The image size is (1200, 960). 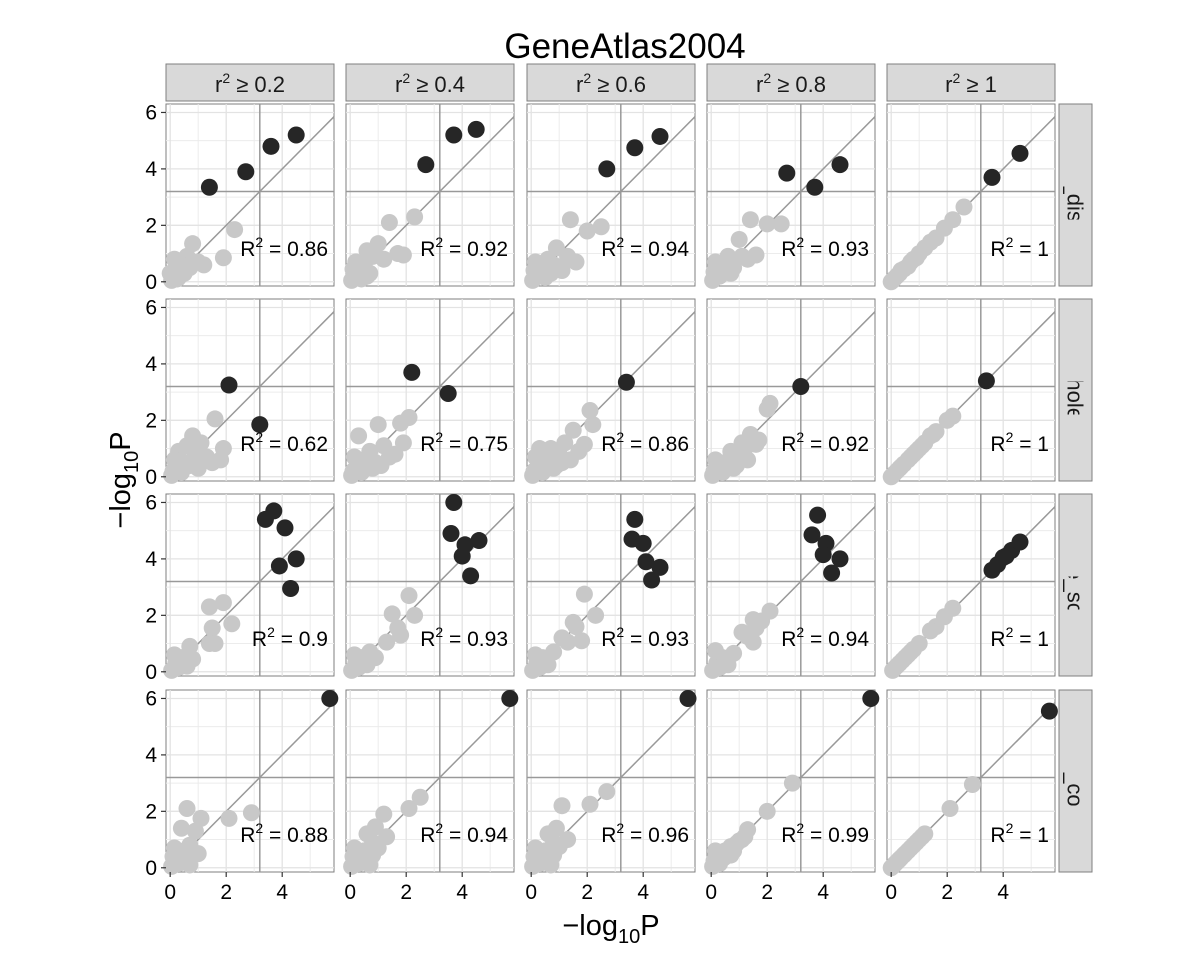 I want to click on x-axis-title-sub: 10, so click(x=629, y=937).